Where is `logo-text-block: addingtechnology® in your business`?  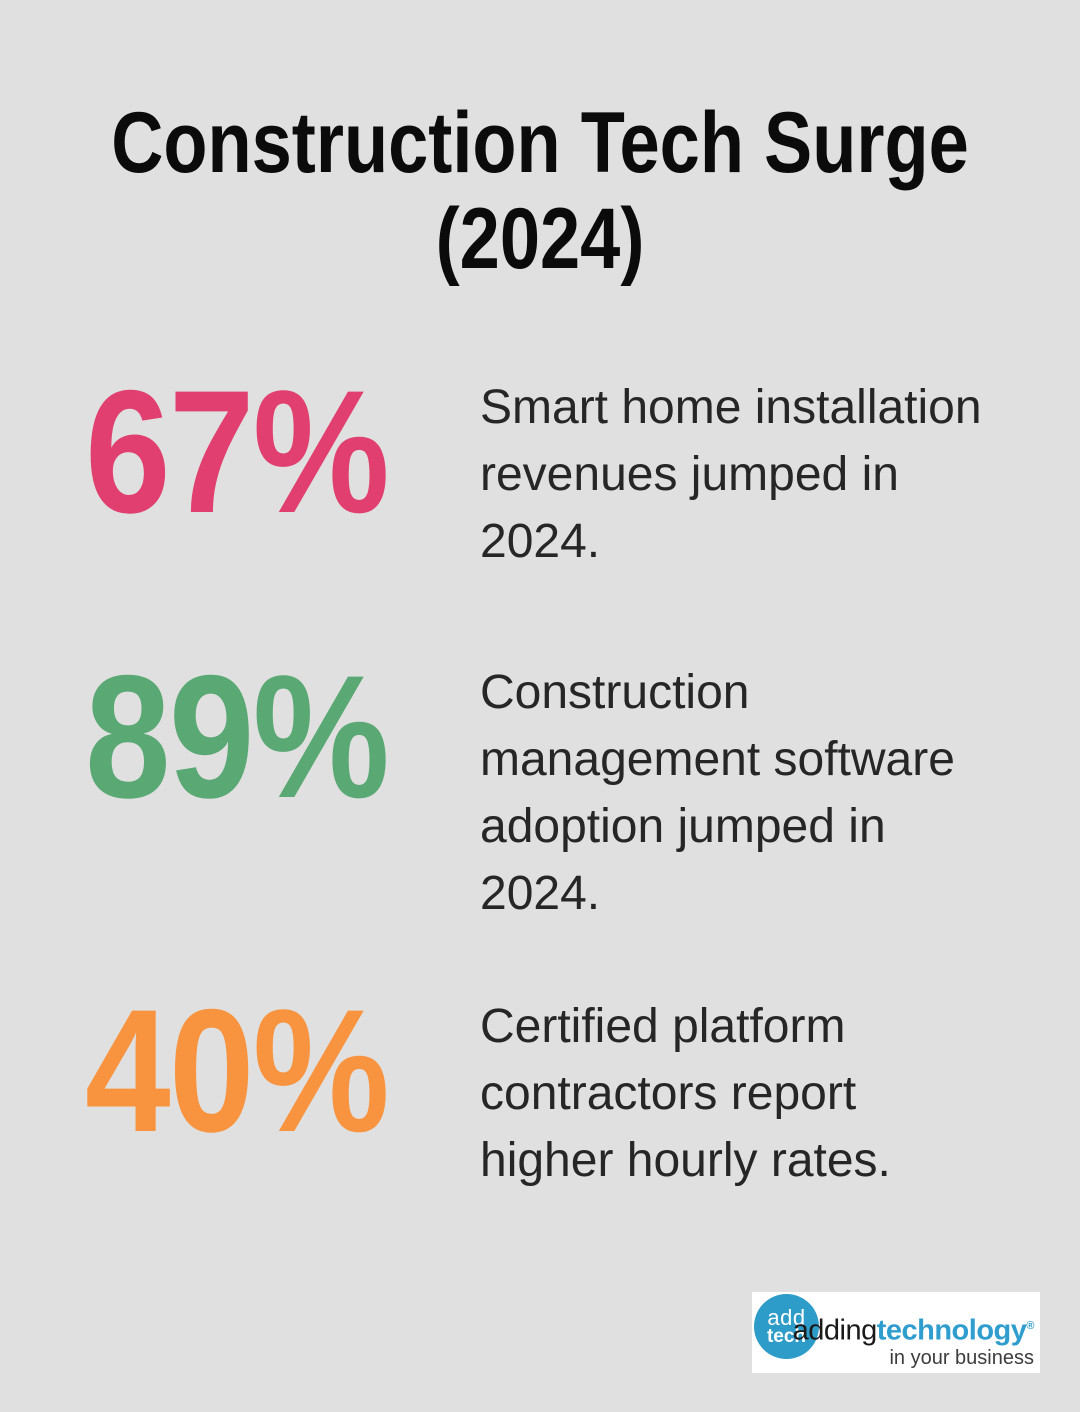 logo-text-block: addingtechnology® in your business is located at coordinates (913, 1340).